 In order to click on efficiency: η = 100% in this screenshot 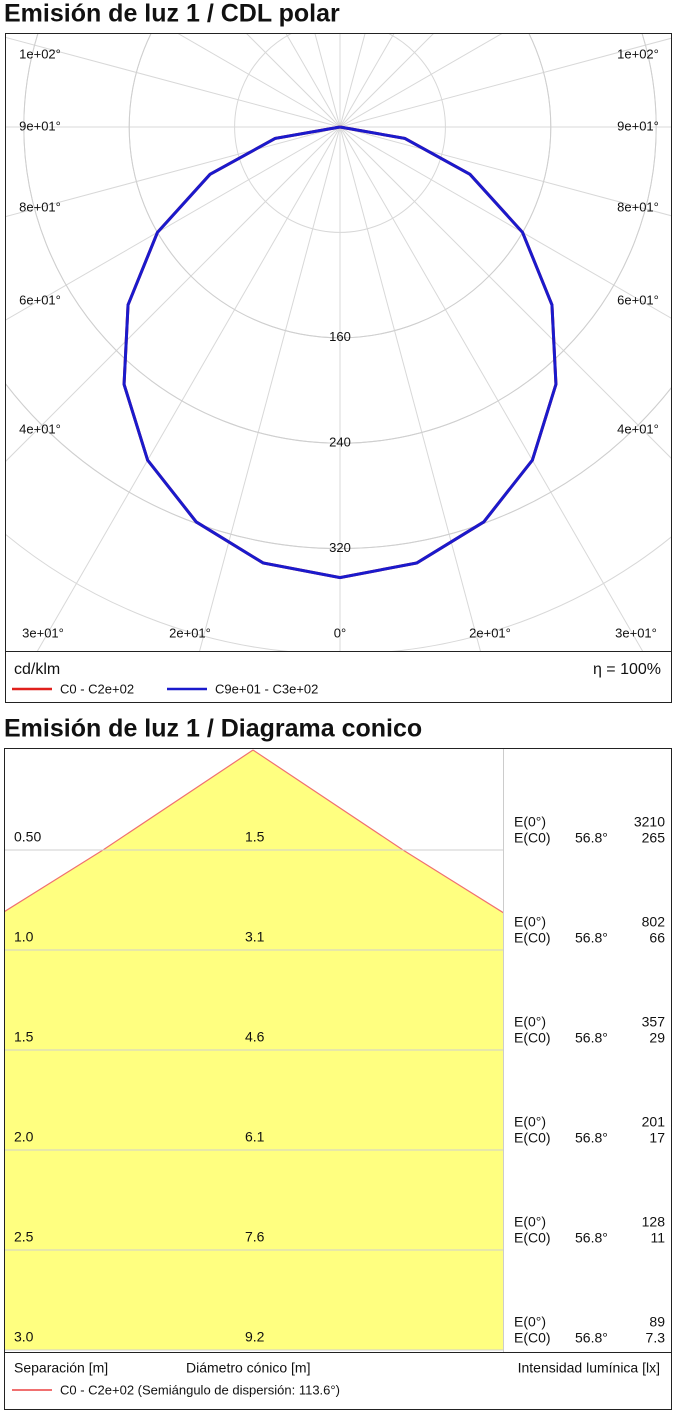, I will do `click(627, 669)`.